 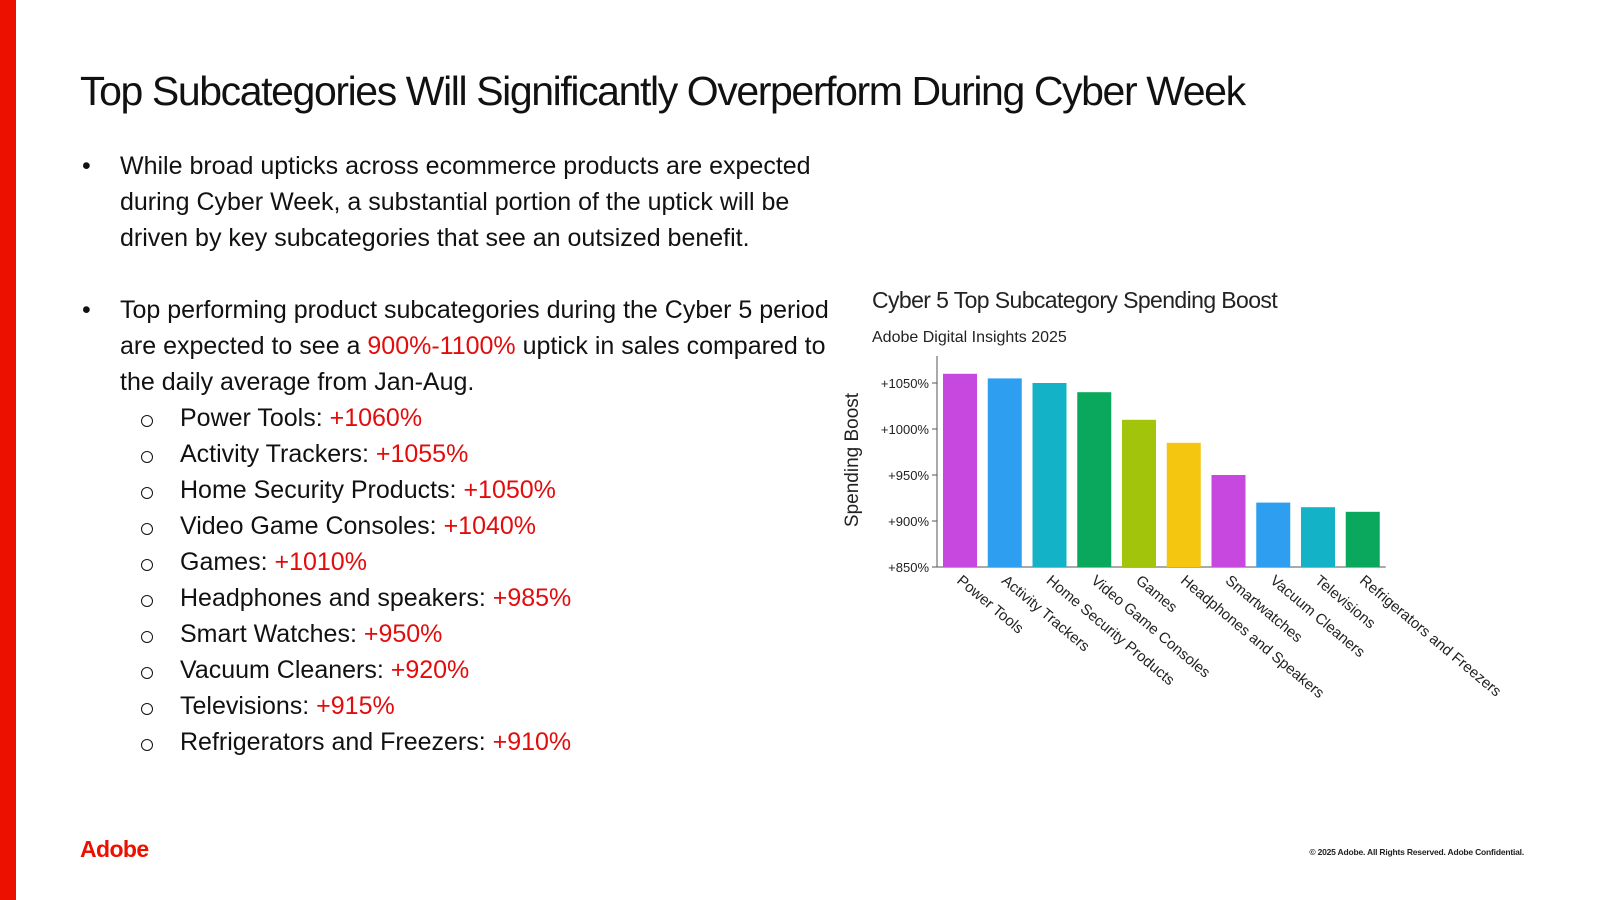 What do you see at coordinates (336, 742) in the screenshot?
I see `subcategory-label: Refrigerators and Freezers:` at bounding box center [336, 742].